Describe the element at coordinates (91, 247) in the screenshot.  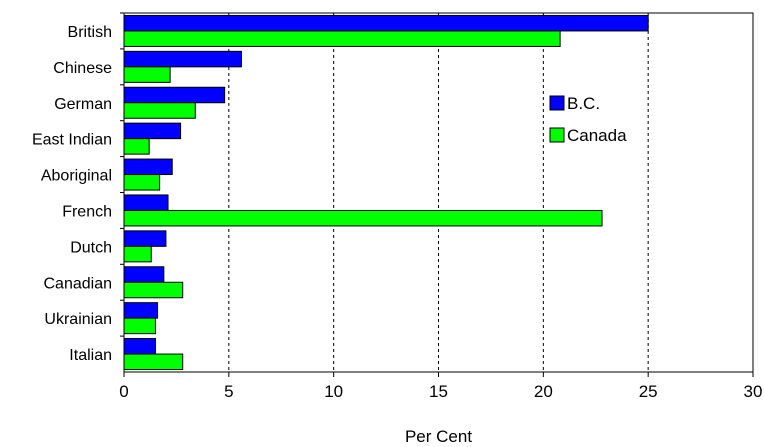
I see `category-label: Dutch` at that location.